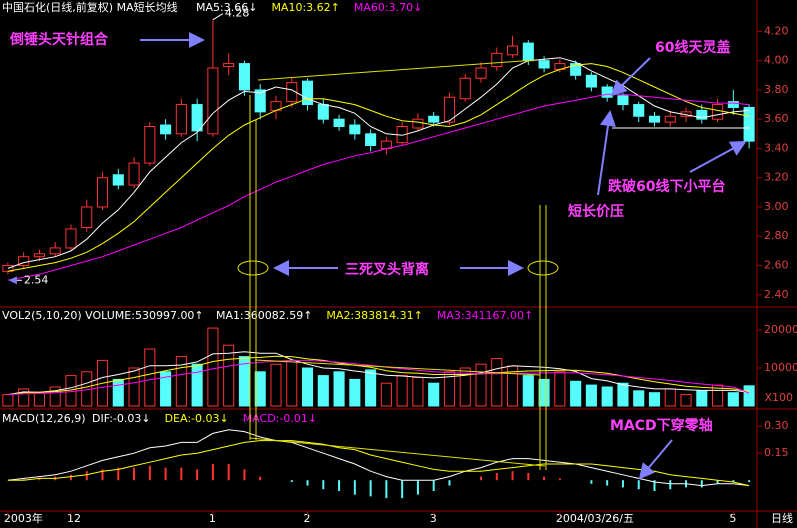 This screenshot has width=797, height=528. Describe the element at coordinates (666, 186) in the screenshot. I see `annotation: 跌破60线下小平台` at that location.